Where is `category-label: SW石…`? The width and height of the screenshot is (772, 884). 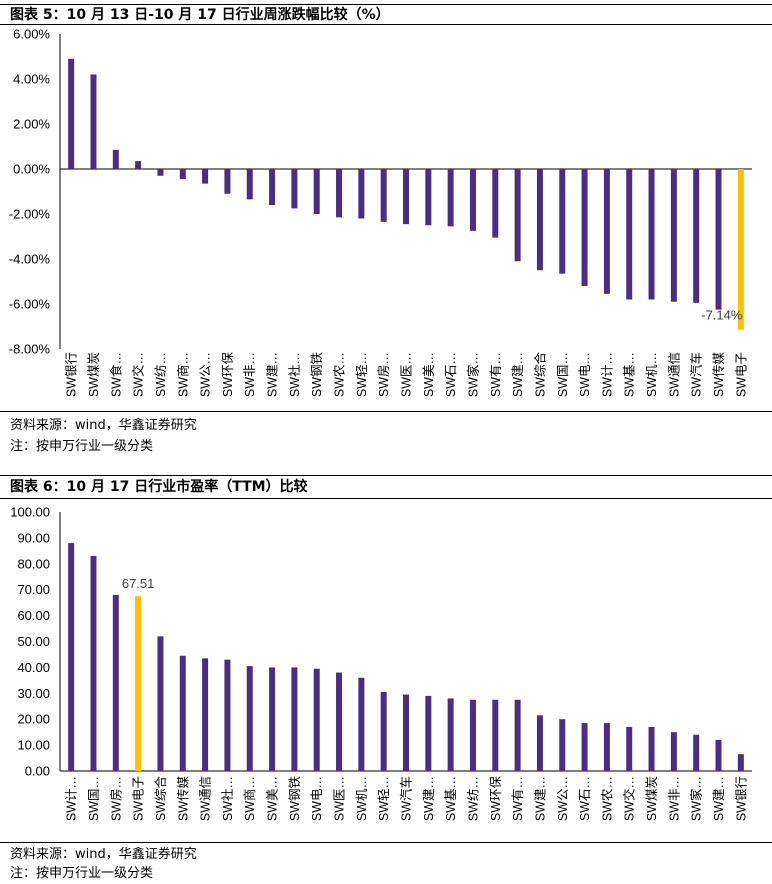 category-label: SW石… is located at coordinates (585, 798).